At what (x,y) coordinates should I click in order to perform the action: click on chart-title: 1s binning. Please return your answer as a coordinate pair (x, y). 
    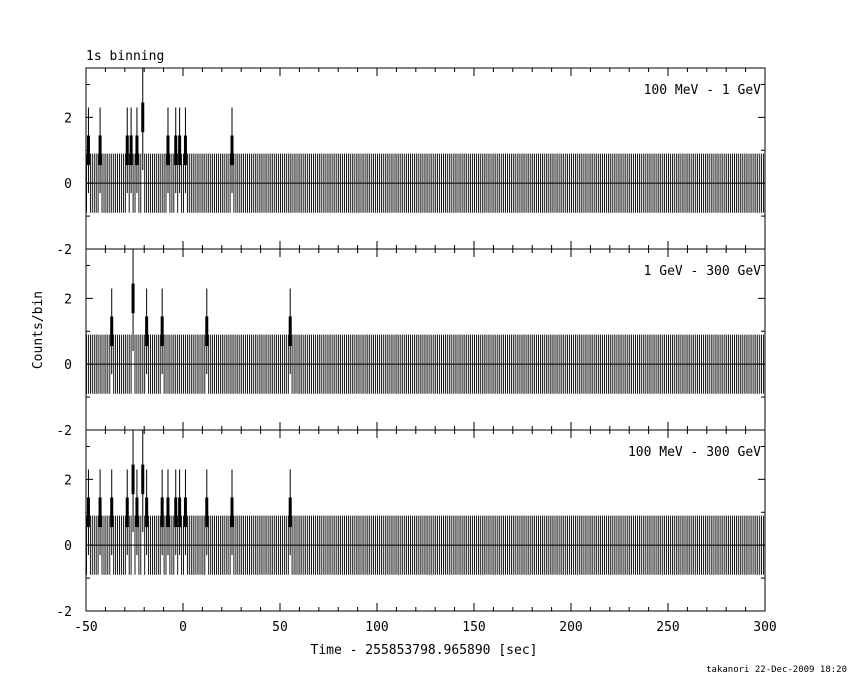
    Looking at the image, I should click on (125, 56).